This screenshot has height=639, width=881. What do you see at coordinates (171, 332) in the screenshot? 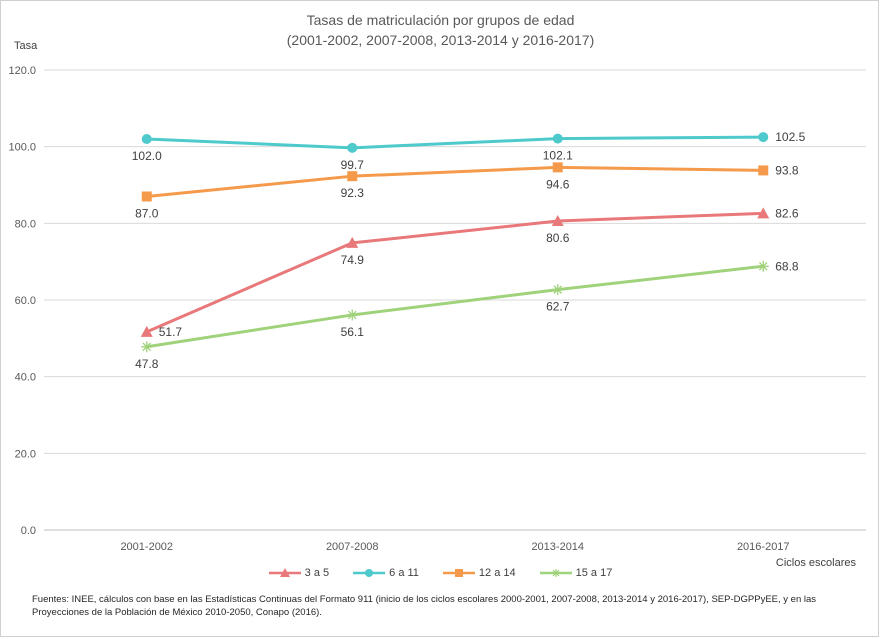
I see `data-label: 51.7` at bounding box center [171, 332].